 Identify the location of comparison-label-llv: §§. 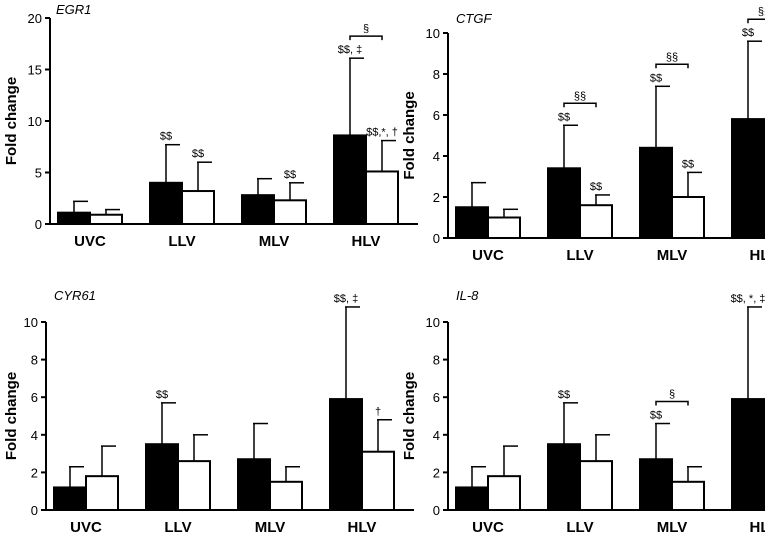
(580, 96).